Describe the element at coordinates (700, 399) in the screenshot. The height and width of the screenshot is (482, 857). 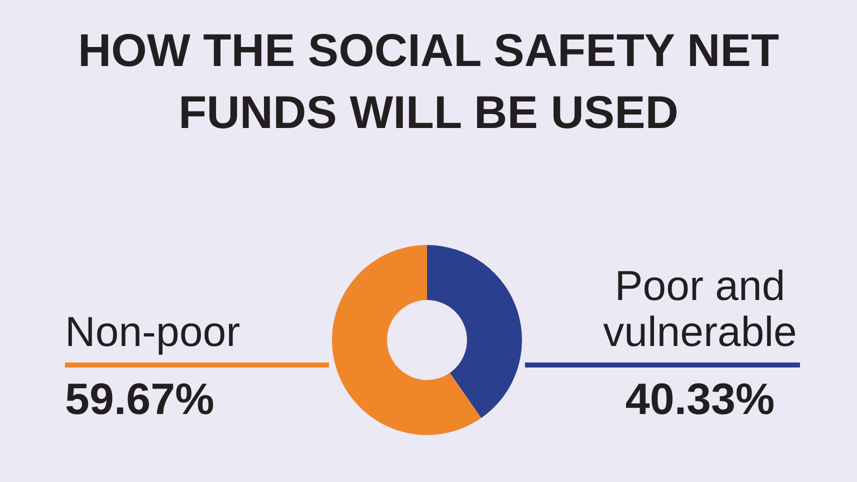
I see `data-label: 40.33%` at that location.